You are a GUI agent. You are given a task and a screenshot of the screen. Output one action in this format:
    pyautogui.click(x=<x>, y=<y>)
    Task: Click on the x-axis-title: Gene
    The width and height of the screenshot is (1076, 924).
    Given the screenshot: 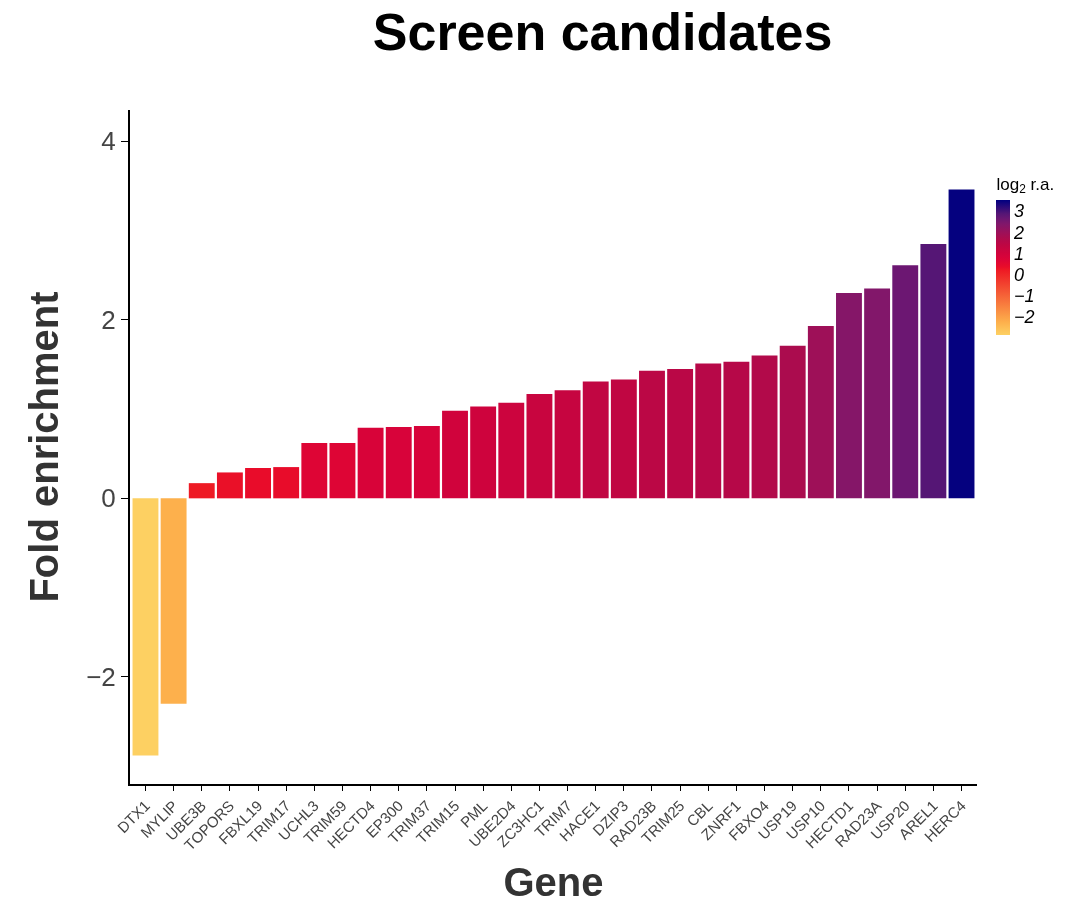 What is the action you would take?
    pyautogui.click(x=553, y=881)
    